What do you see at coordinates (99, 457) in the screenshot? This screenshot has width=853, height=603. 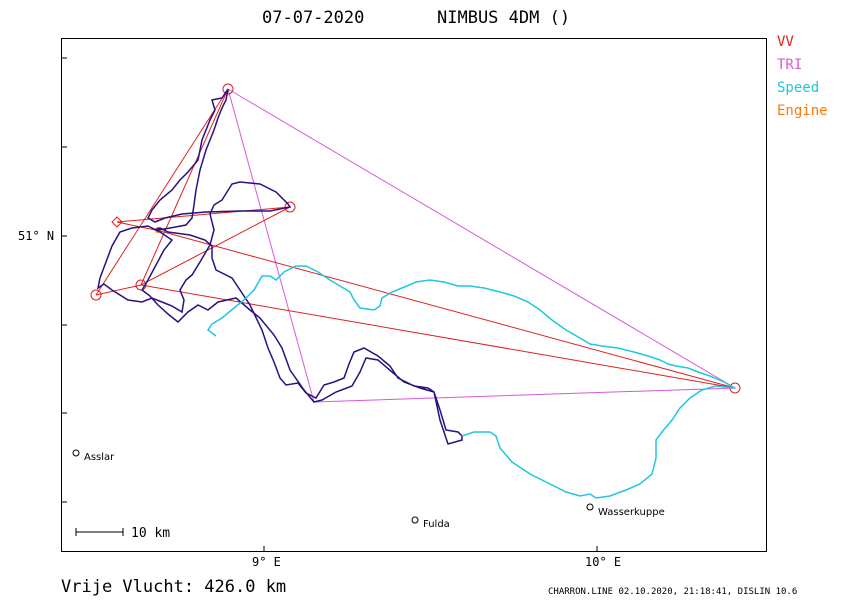 I see `place-label-asslar: Asslar` at bounding box center [99, 457].